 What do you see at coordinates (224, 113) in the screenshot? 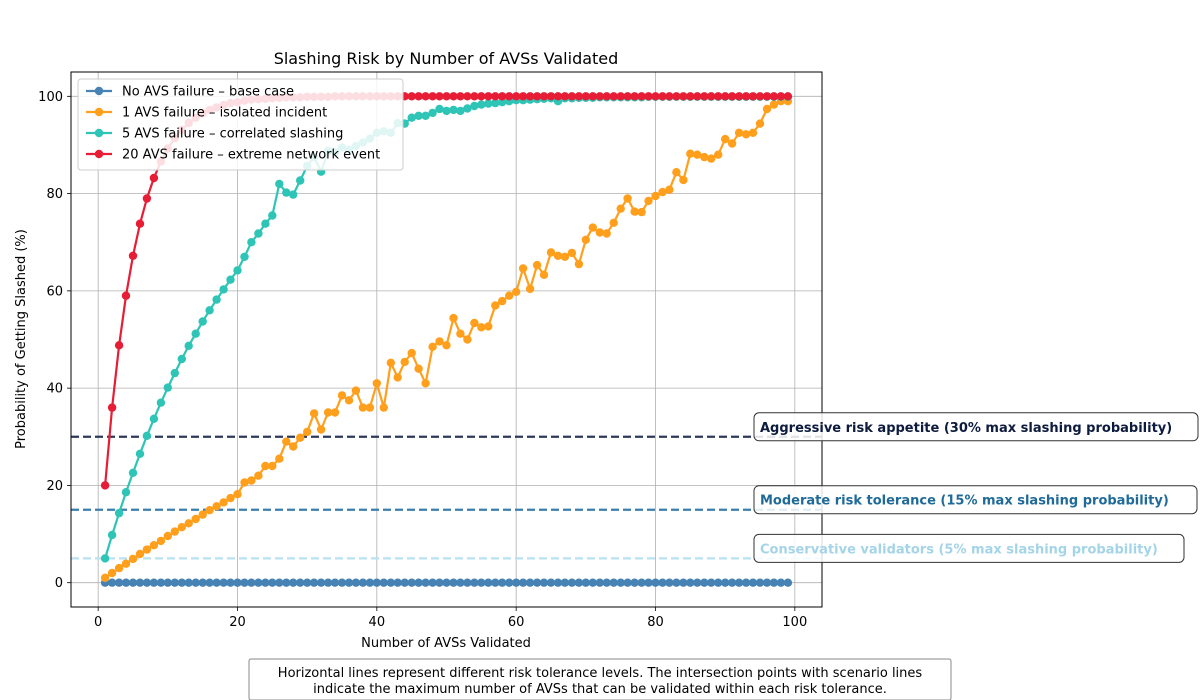
I see `legend-label: 1 AVS failure – isolated incident` at bounding box center [224, 113].